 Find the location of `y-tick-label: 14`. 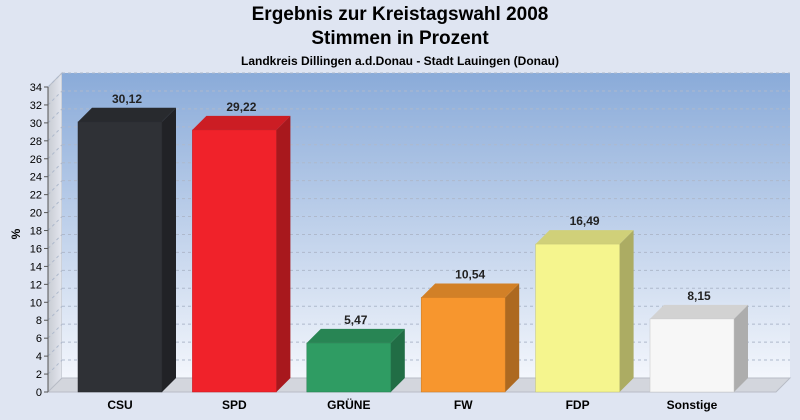

y-tick-label: 14 is located at coordinates (36, 267).